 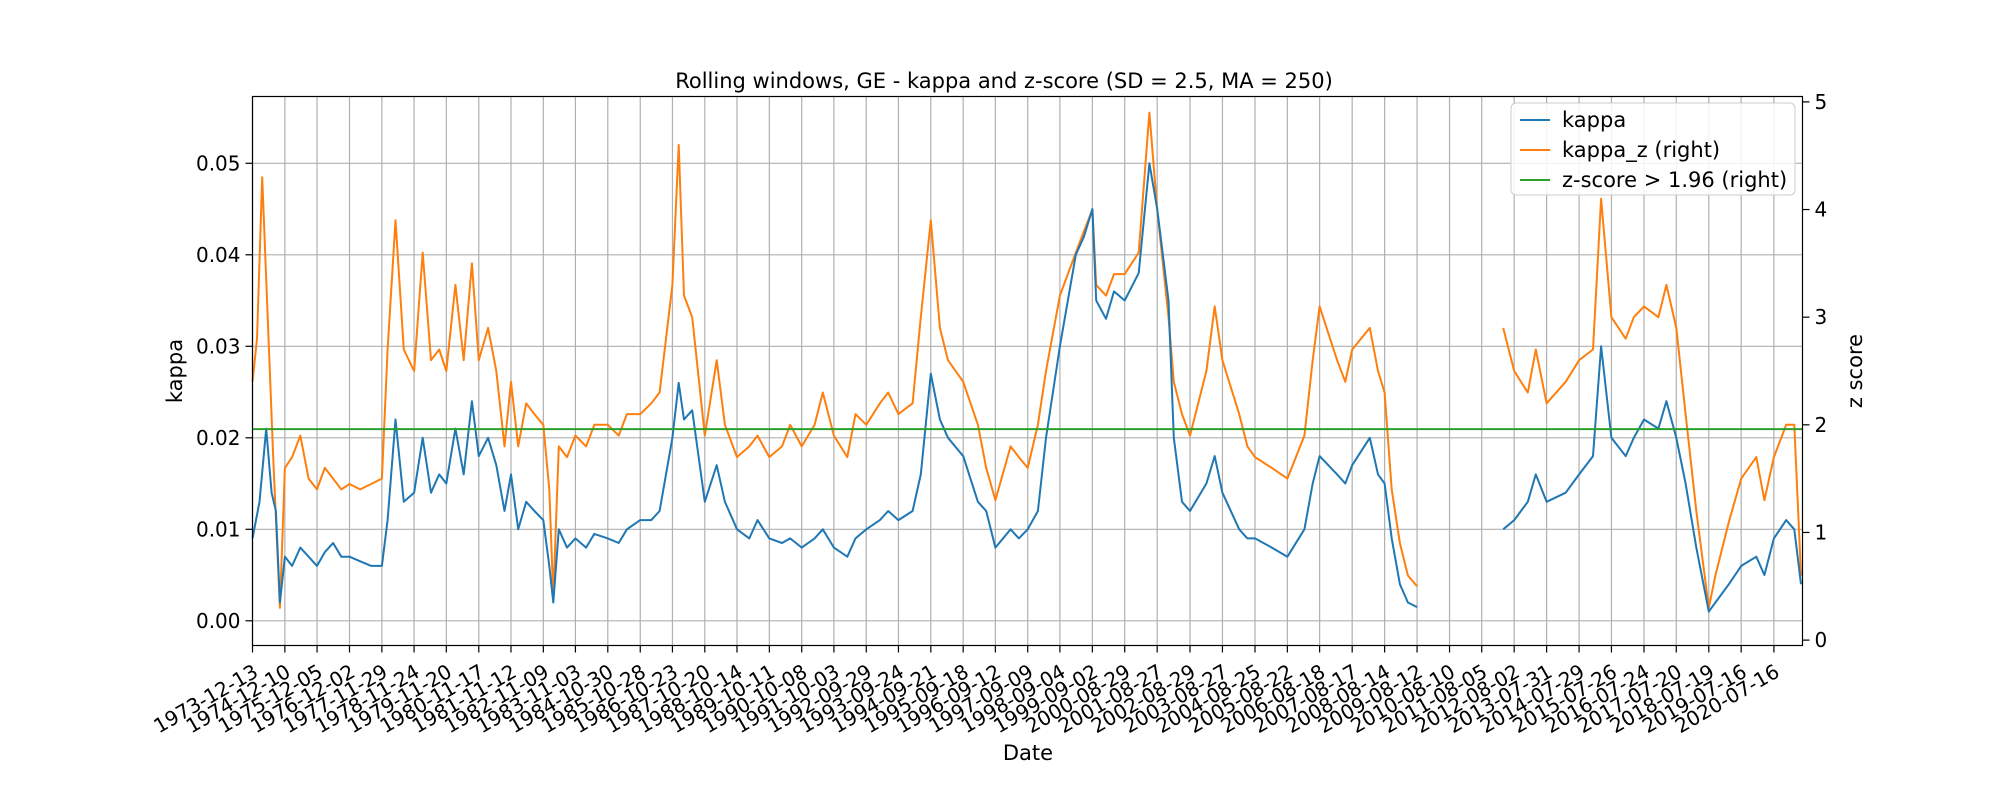 I want to click on y-tick-label-right: 3, so click(x=1821, y=317).